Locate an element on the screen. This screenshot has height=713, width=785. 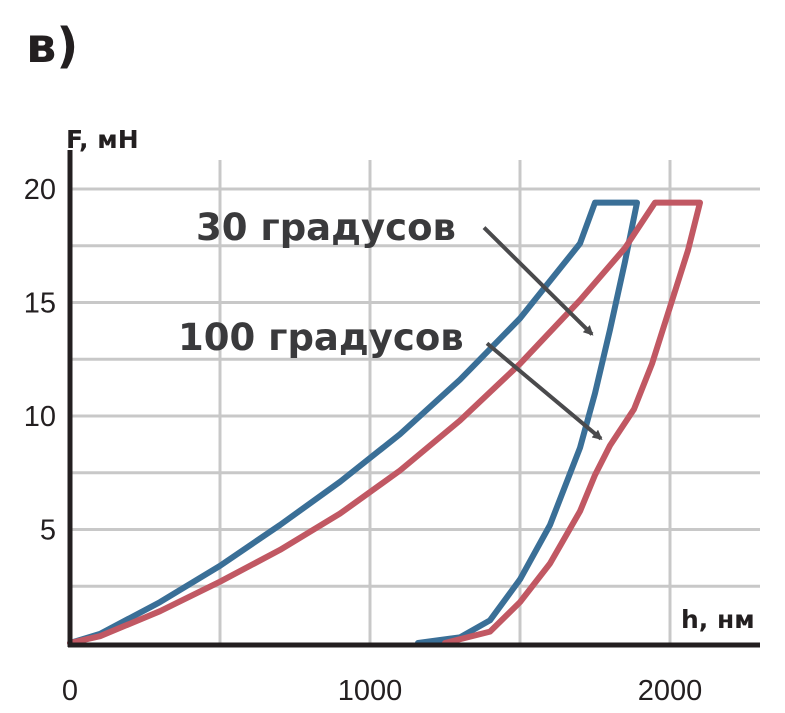
annotation-label: 100 градусов is located at coordinates (321, 337).